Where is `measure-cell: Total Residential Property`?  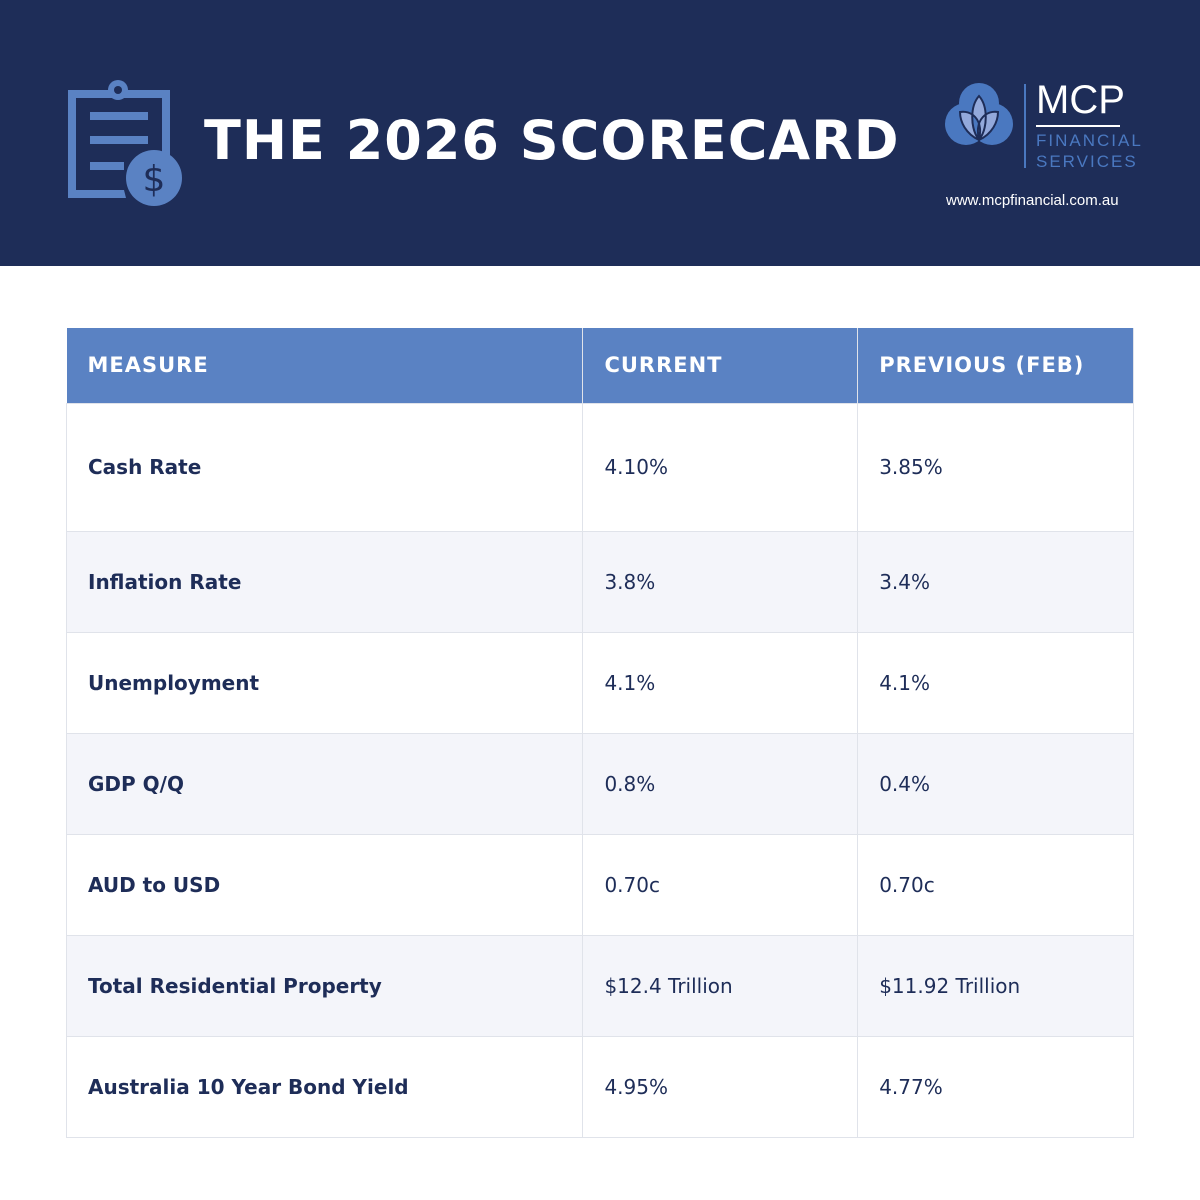 measure-cell: Total Residential Property is located at coordinates (324, 985).